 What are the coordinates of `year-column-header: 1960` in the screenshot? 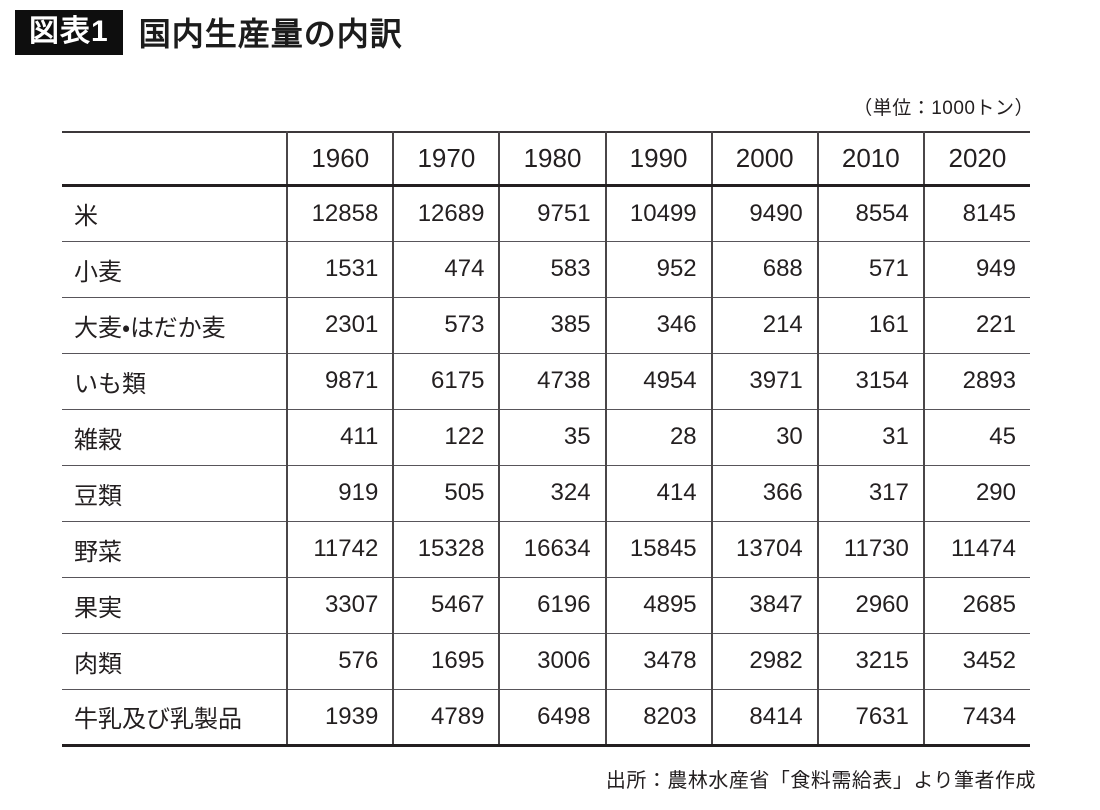 It's located at (340, 159).